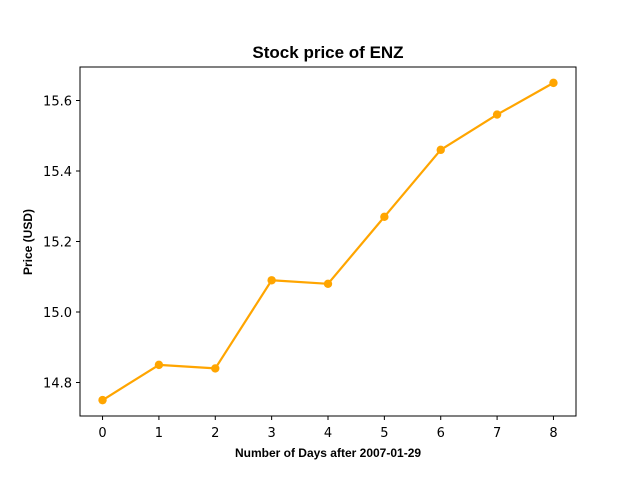  I want to click on x-tick-label: 7, so click(497, 433).